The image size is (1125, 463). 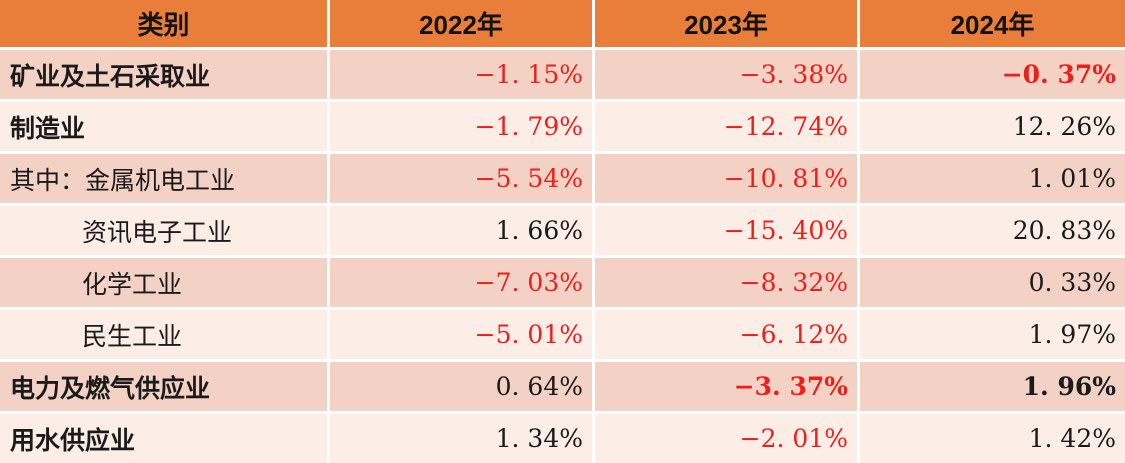 I want to click on column-header-year-2: 2023年, so click(x=727, y=23).